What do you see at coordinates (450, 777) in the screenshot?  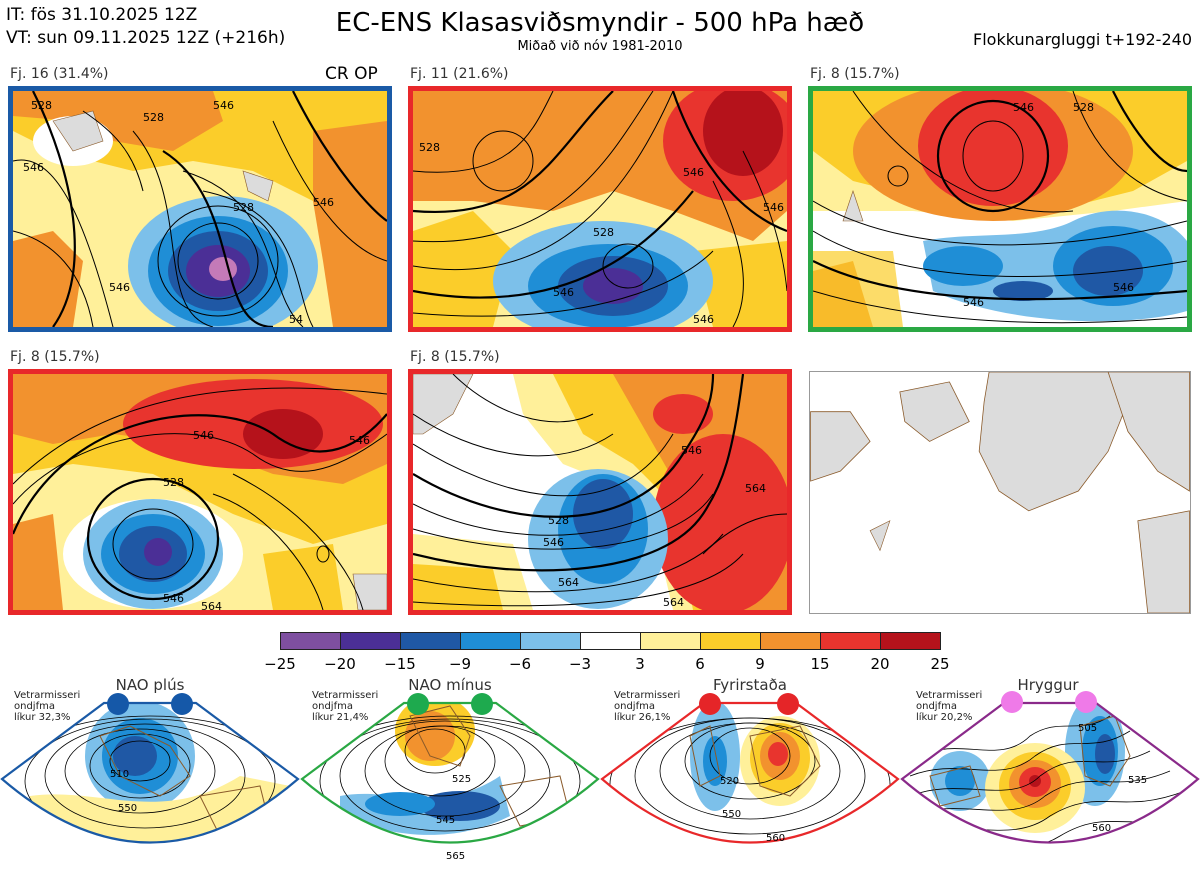 I see `regime-nao-minus-map: 525 545 565` at bounding box center [450, 777].